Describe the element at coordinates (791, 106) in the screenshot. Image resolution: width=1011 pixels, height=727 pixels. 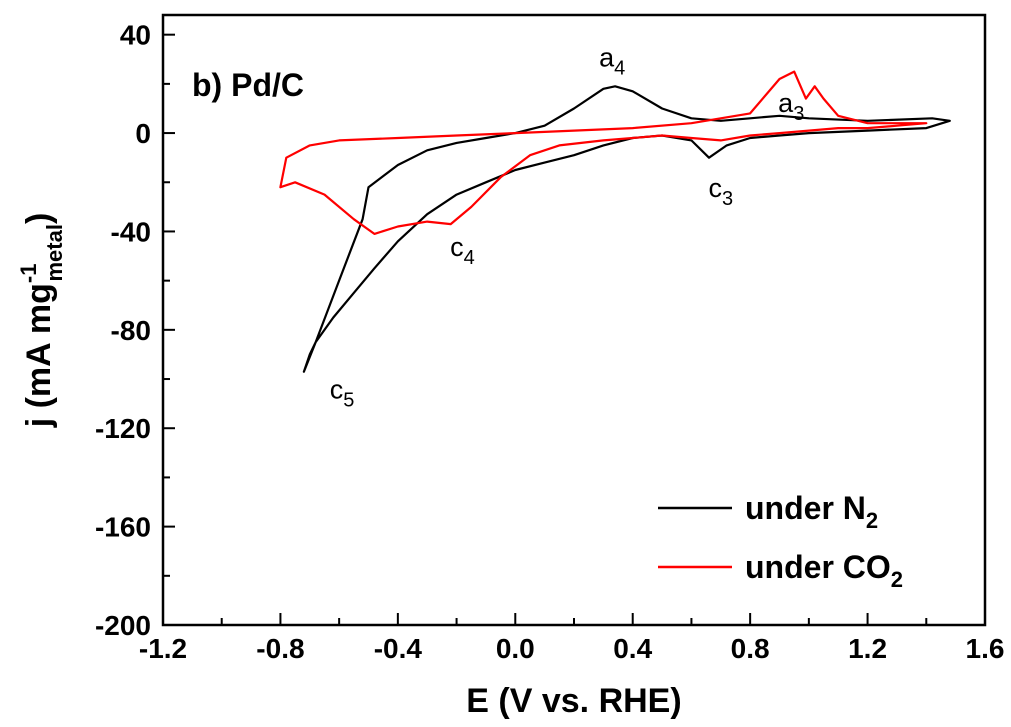
I see `peak-annotation: a3` at that location.